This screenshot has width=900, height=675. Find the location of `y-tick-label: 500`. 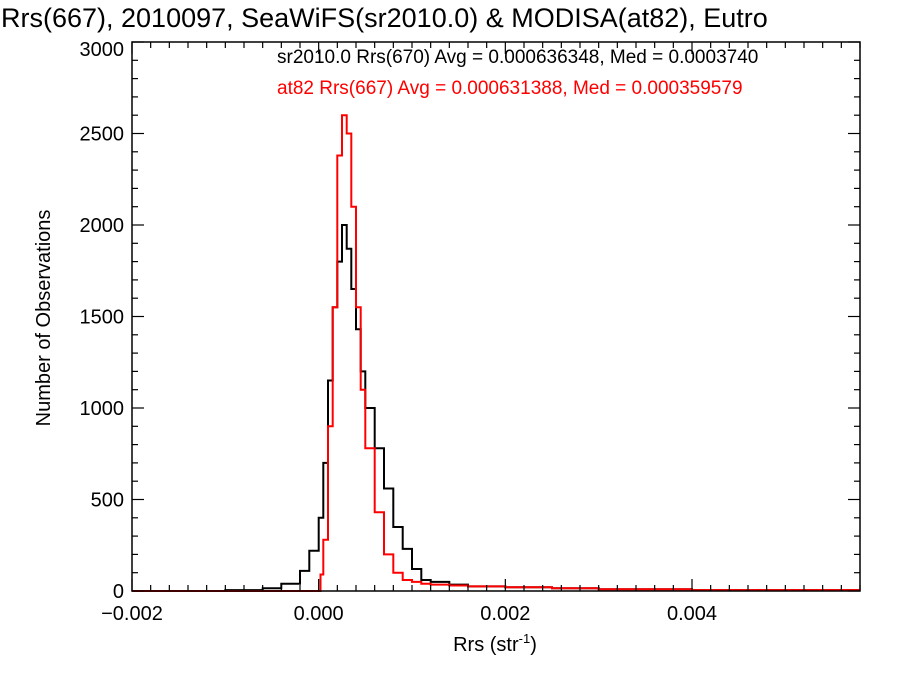

y-tick-label: 500 is located at coordinates (107, 501).